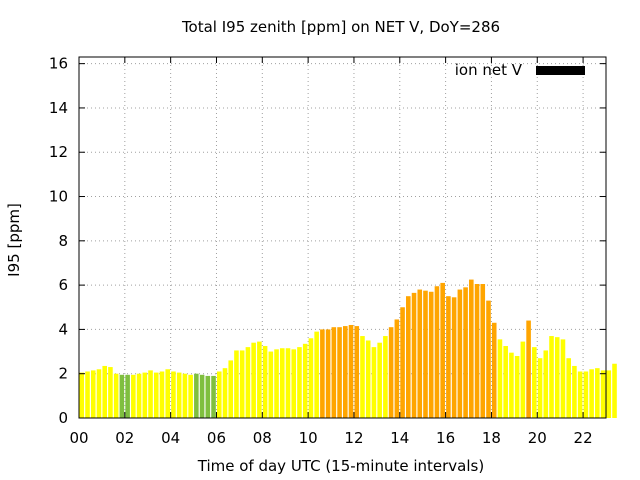 The image size is (640, 480). Describe the element at coordinates (63, 285) in the screenshot. I see `y-tick-label: 6` at that location.